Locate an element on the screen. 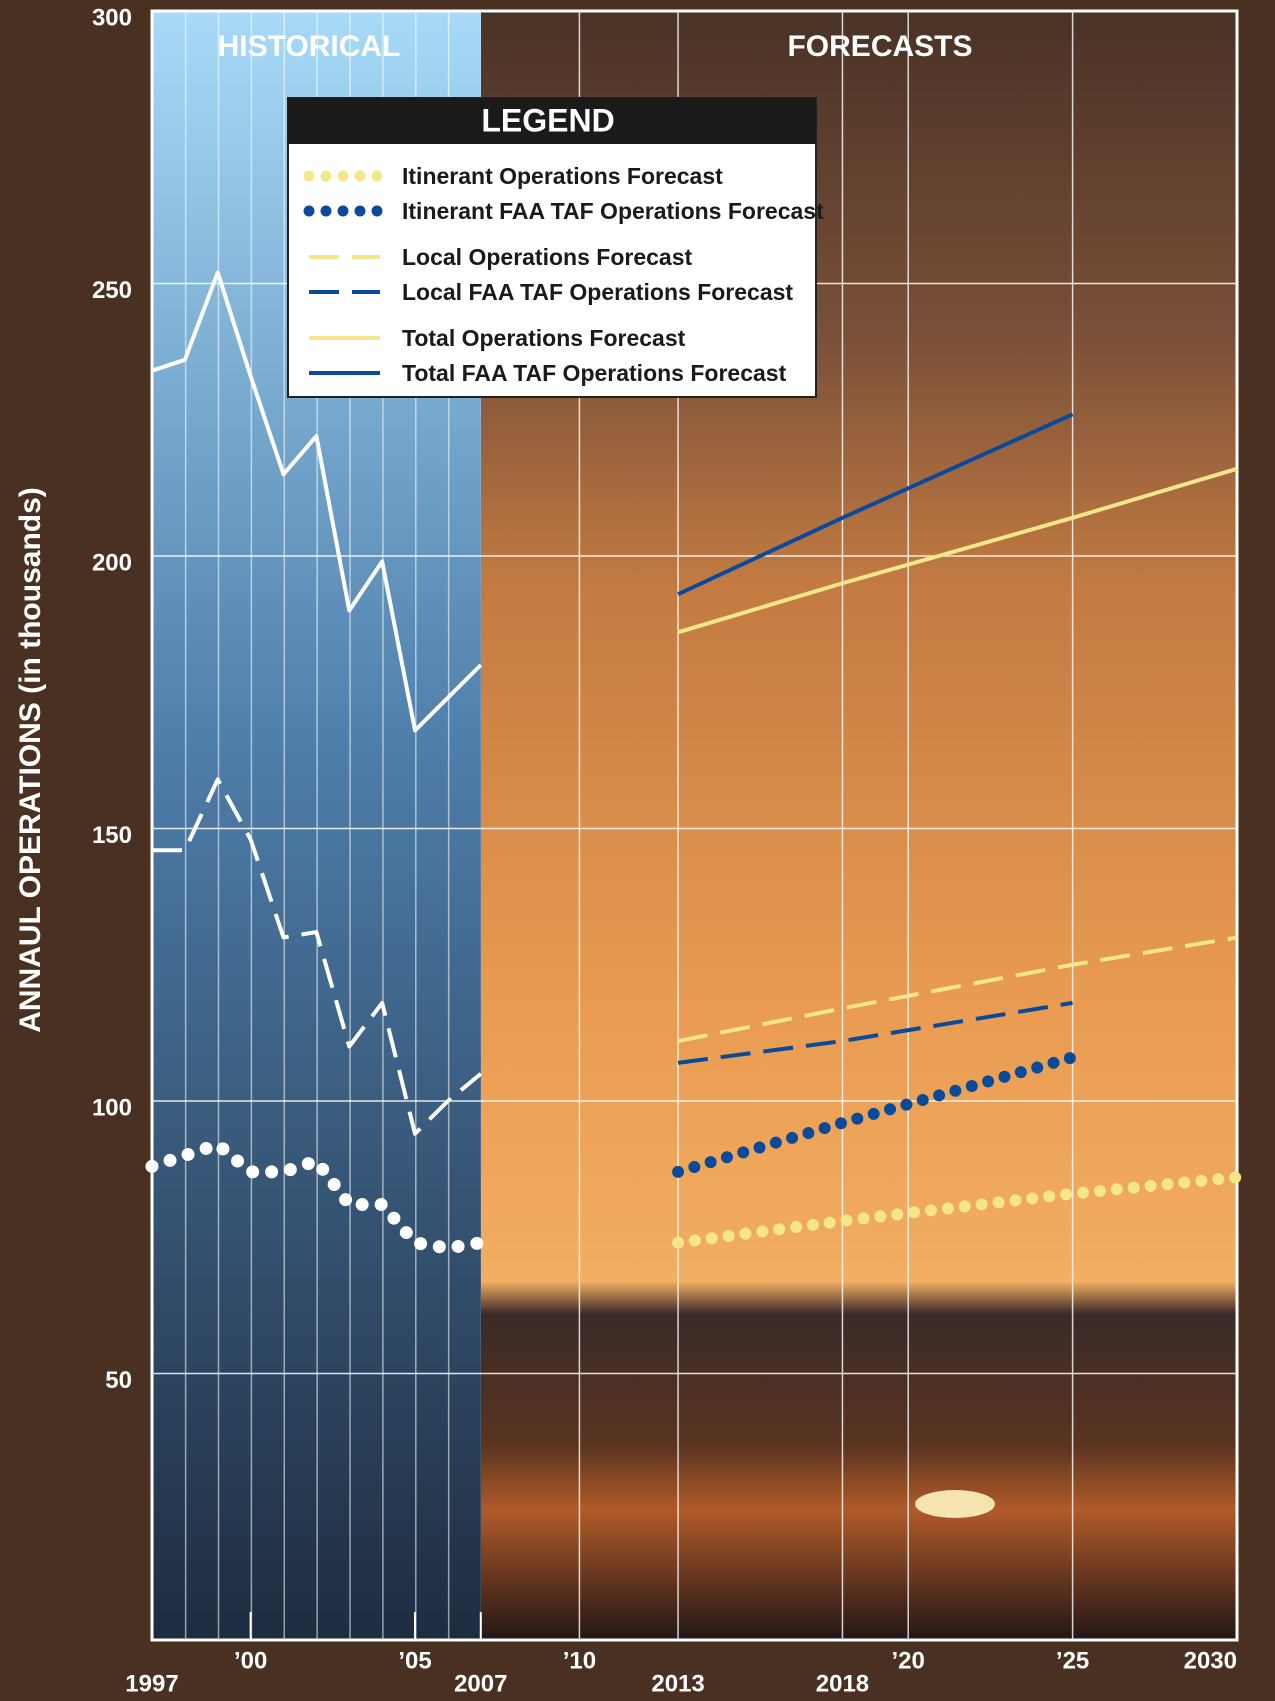 This screenshot has width=1275, height=1701. y-tick-label: 300 is located at coordinates (112, 17).